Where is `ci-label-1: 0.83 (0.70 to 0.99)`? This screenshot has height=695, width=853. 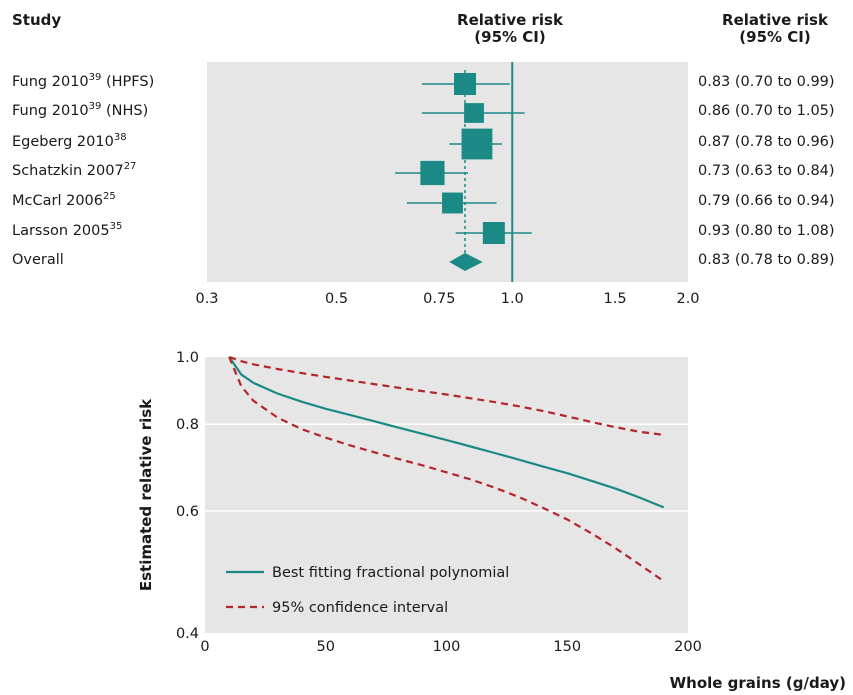
ci-label-1: 0.83 (0.70 to 0.99) is located at coordinates (766, 82).